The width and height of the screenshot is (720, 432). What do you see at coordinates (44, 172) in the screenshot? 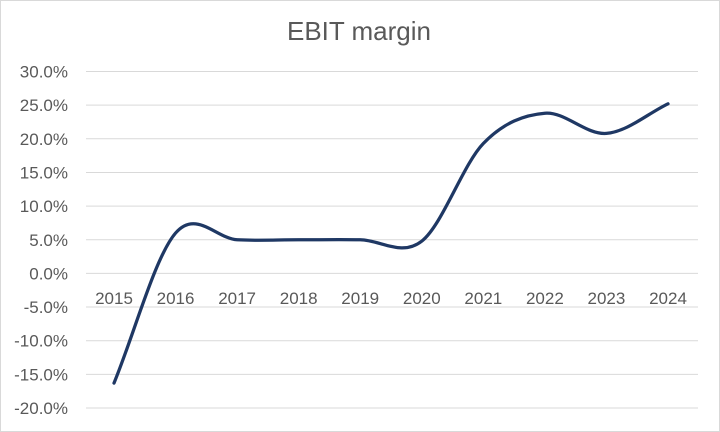
I see `y-tick-label: 15.0%` at bounding box center [44, 172].